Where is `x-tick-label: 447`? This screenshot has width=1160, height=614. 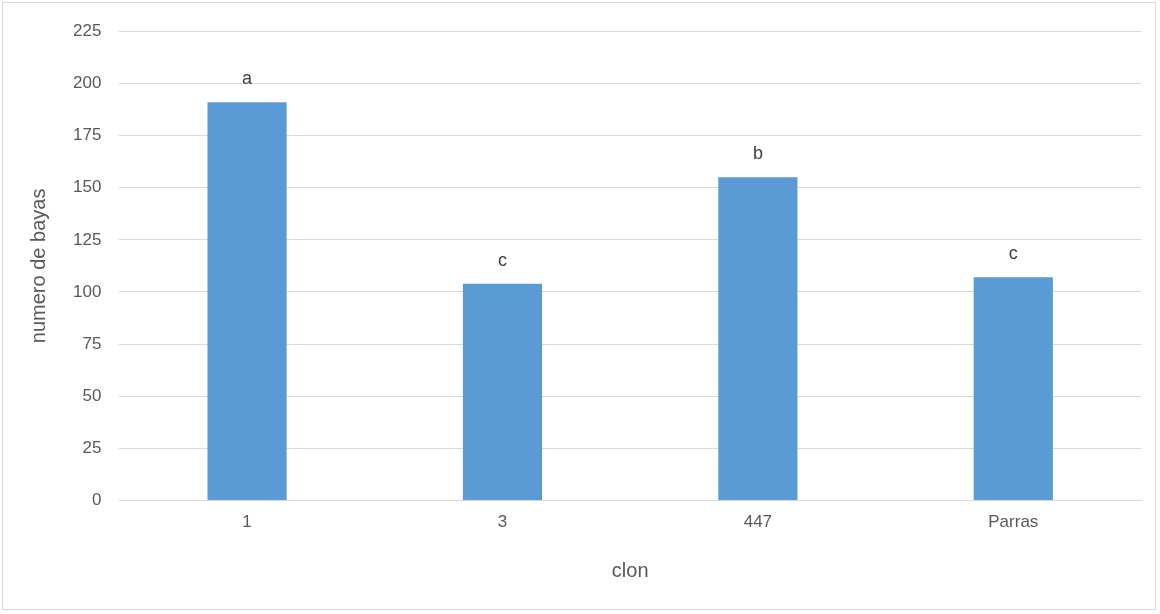 x-tick-label: 447 is located at coordinates (758, 522).